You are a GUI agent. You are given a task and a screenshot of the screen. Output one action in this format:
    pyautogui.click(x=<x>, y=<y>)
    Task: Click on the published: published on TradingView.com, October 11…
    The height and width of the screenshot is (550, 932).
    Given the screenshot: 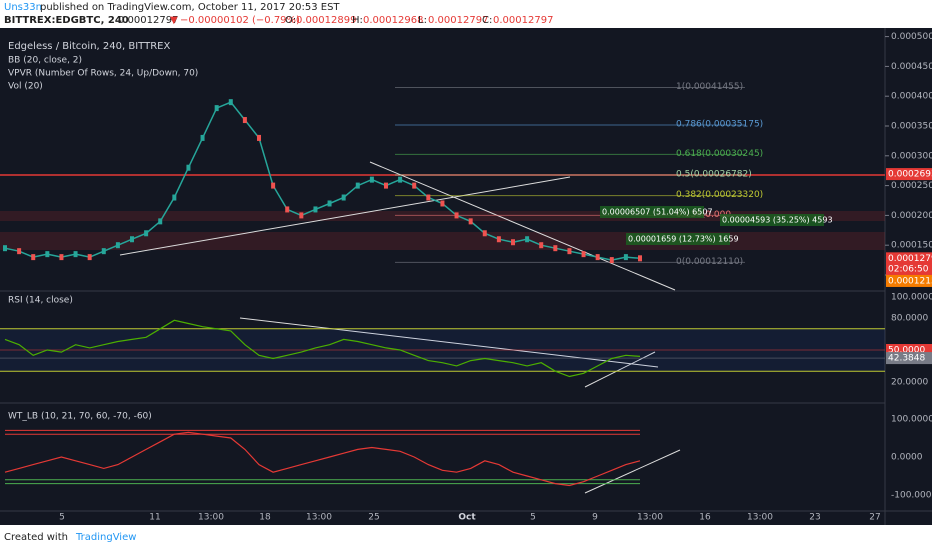 What is the action you would take?
    pyautogui.click(x=190, y=7)
    